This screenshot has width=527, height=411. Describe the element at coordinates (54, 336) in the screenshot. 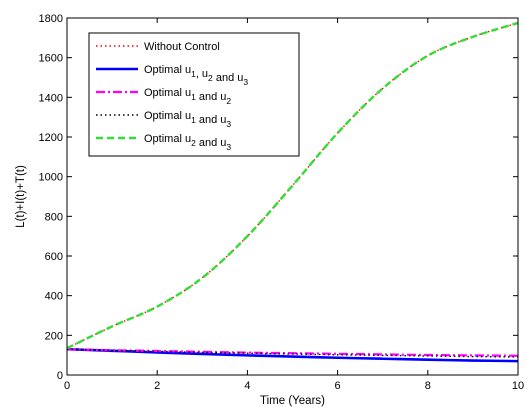

I see `y-tick-label: 200` at that location.